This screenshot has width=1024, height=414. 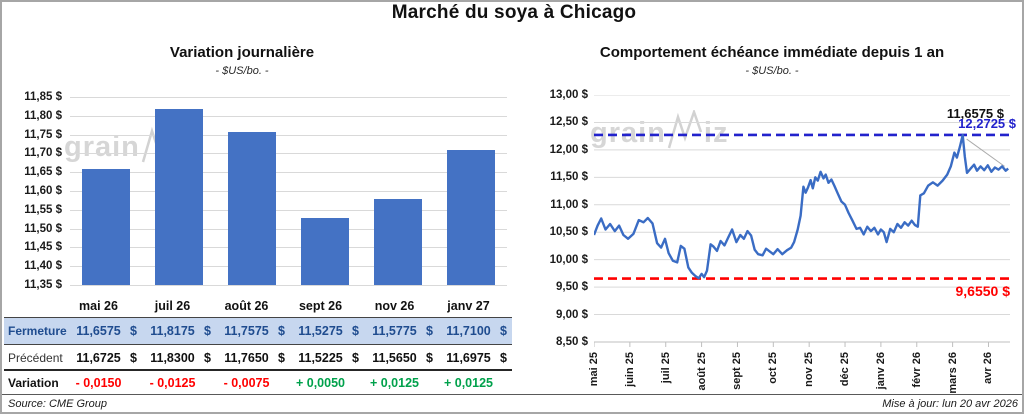 I want to click on table-cell: 11,8175 $, so click(x=179, y=331).